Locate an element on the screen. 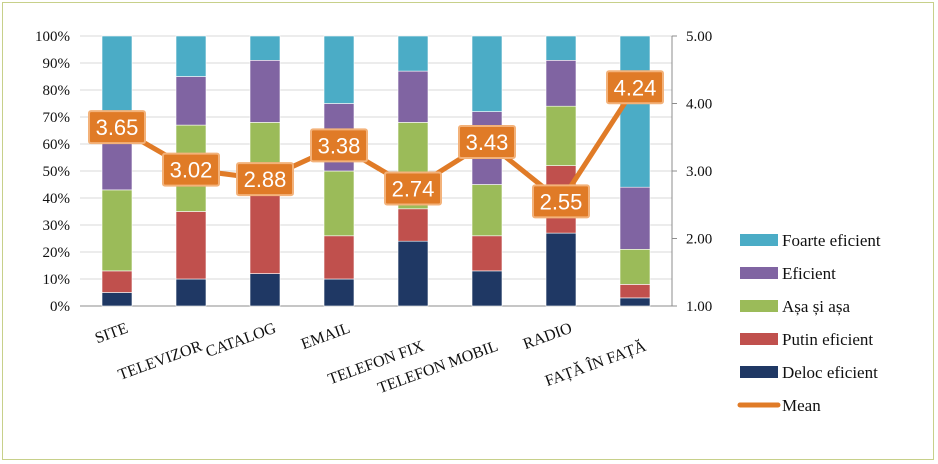 Image resolution: width=938 pixels, height=464 pixels. left-tick-label: 80% is located at coordinates (57, 91).